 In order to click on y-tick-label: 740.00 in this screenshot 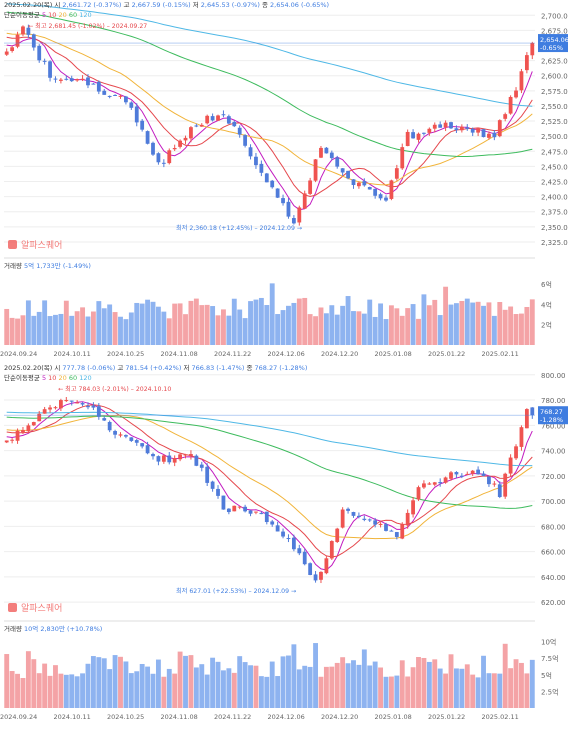, I will do `click(553, 452)`.